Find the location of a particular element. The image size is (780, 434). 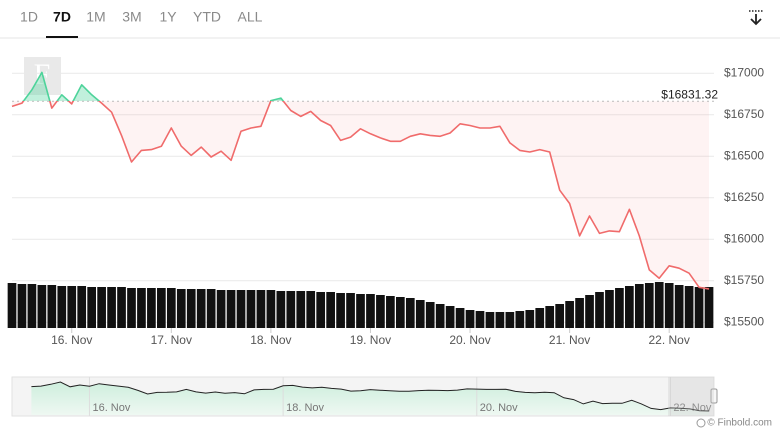

navigator-mask is located at coordinates (691, 396).